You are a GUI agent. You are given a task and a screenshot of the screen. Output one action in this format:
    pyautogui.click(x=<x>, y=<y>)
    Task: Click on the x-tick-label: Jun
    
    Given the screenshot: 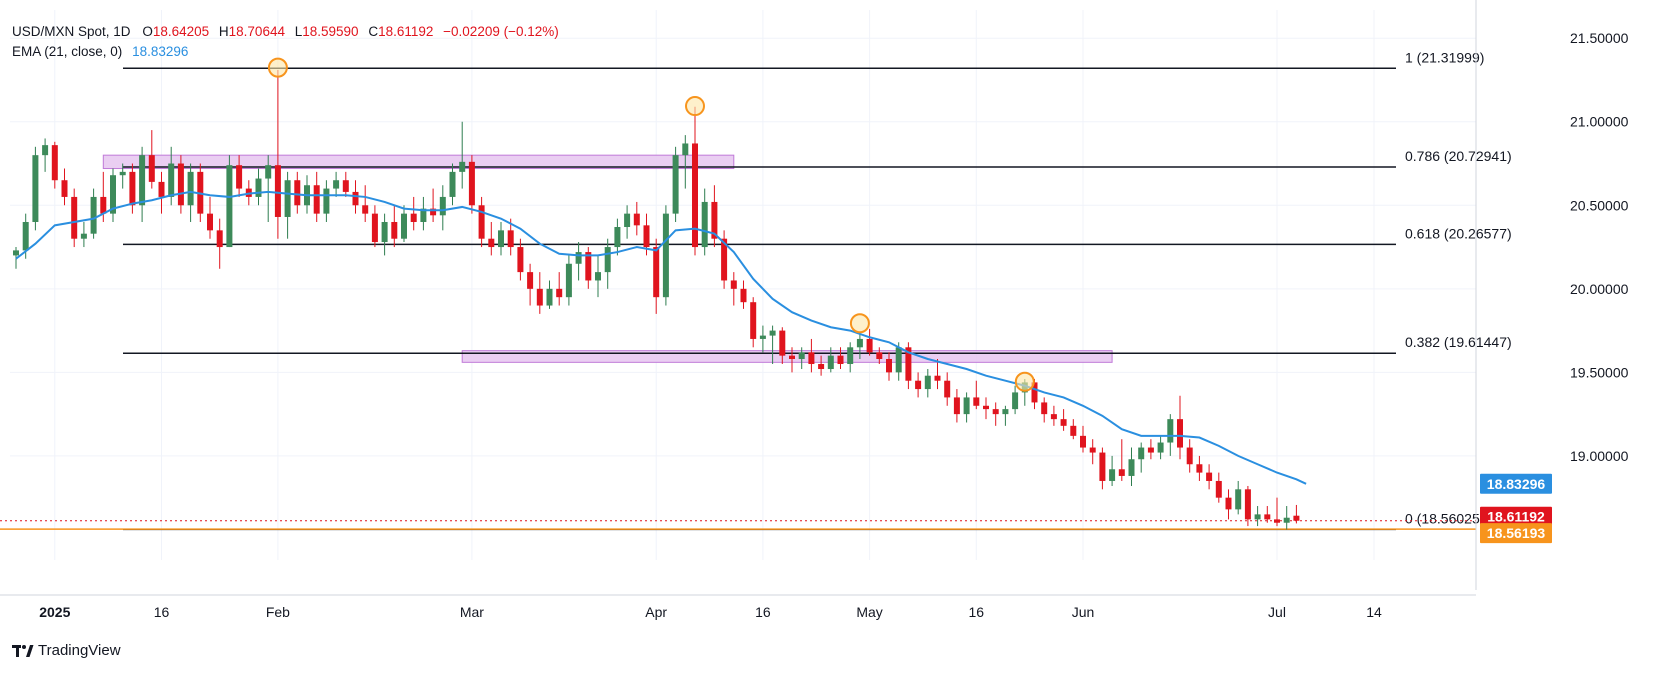 What is the action you would take?
    pyautogui.click(x=1083, y=612)
    